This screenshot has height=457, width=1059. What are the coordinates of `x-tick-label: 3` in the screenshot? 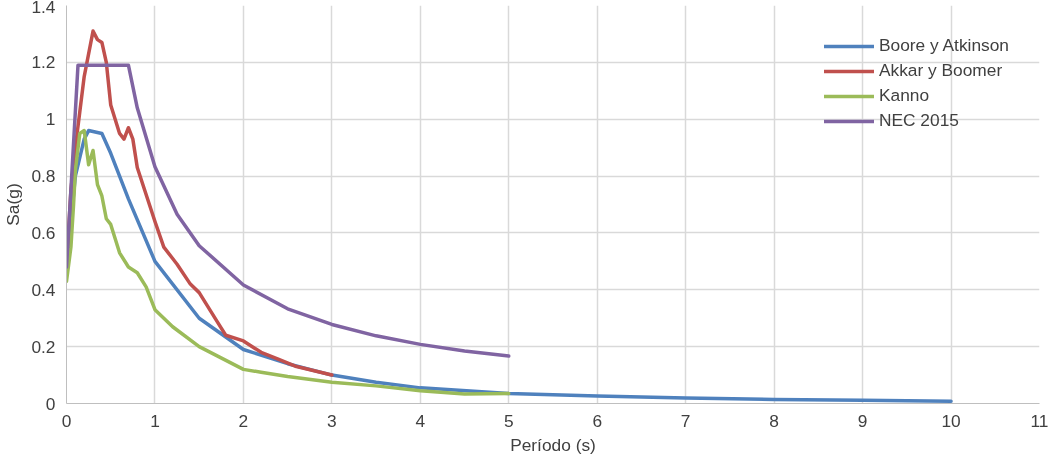 It's located at (332, 420).